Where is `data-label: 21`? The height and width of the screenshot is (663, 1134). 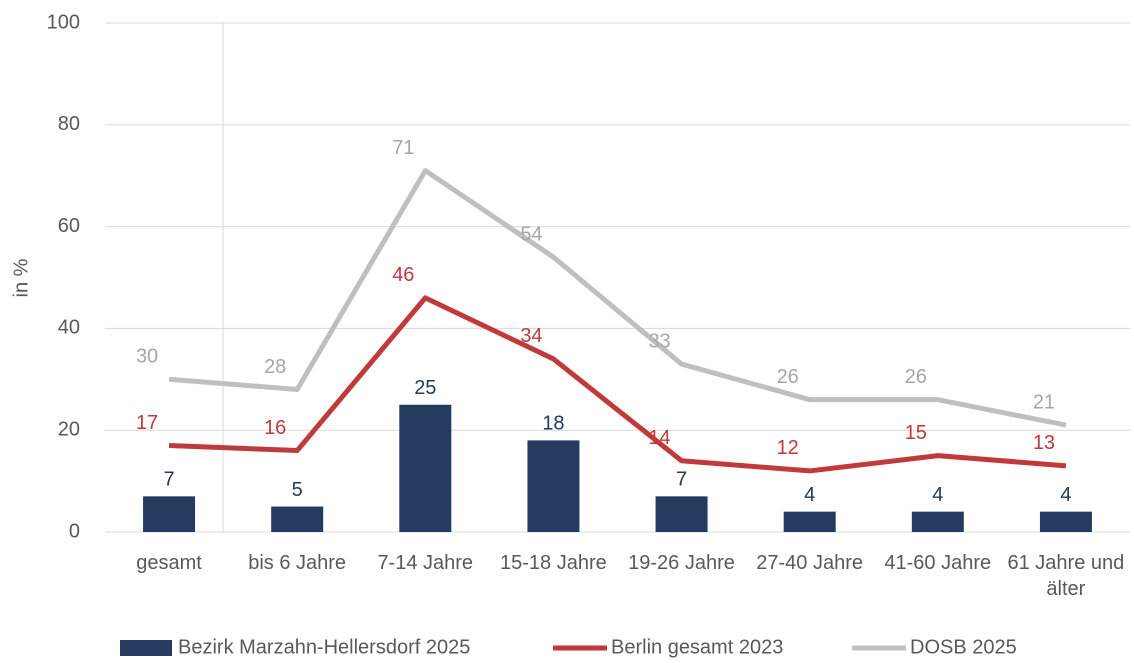 data-label: 21 is located at coordinates (1044, 402).